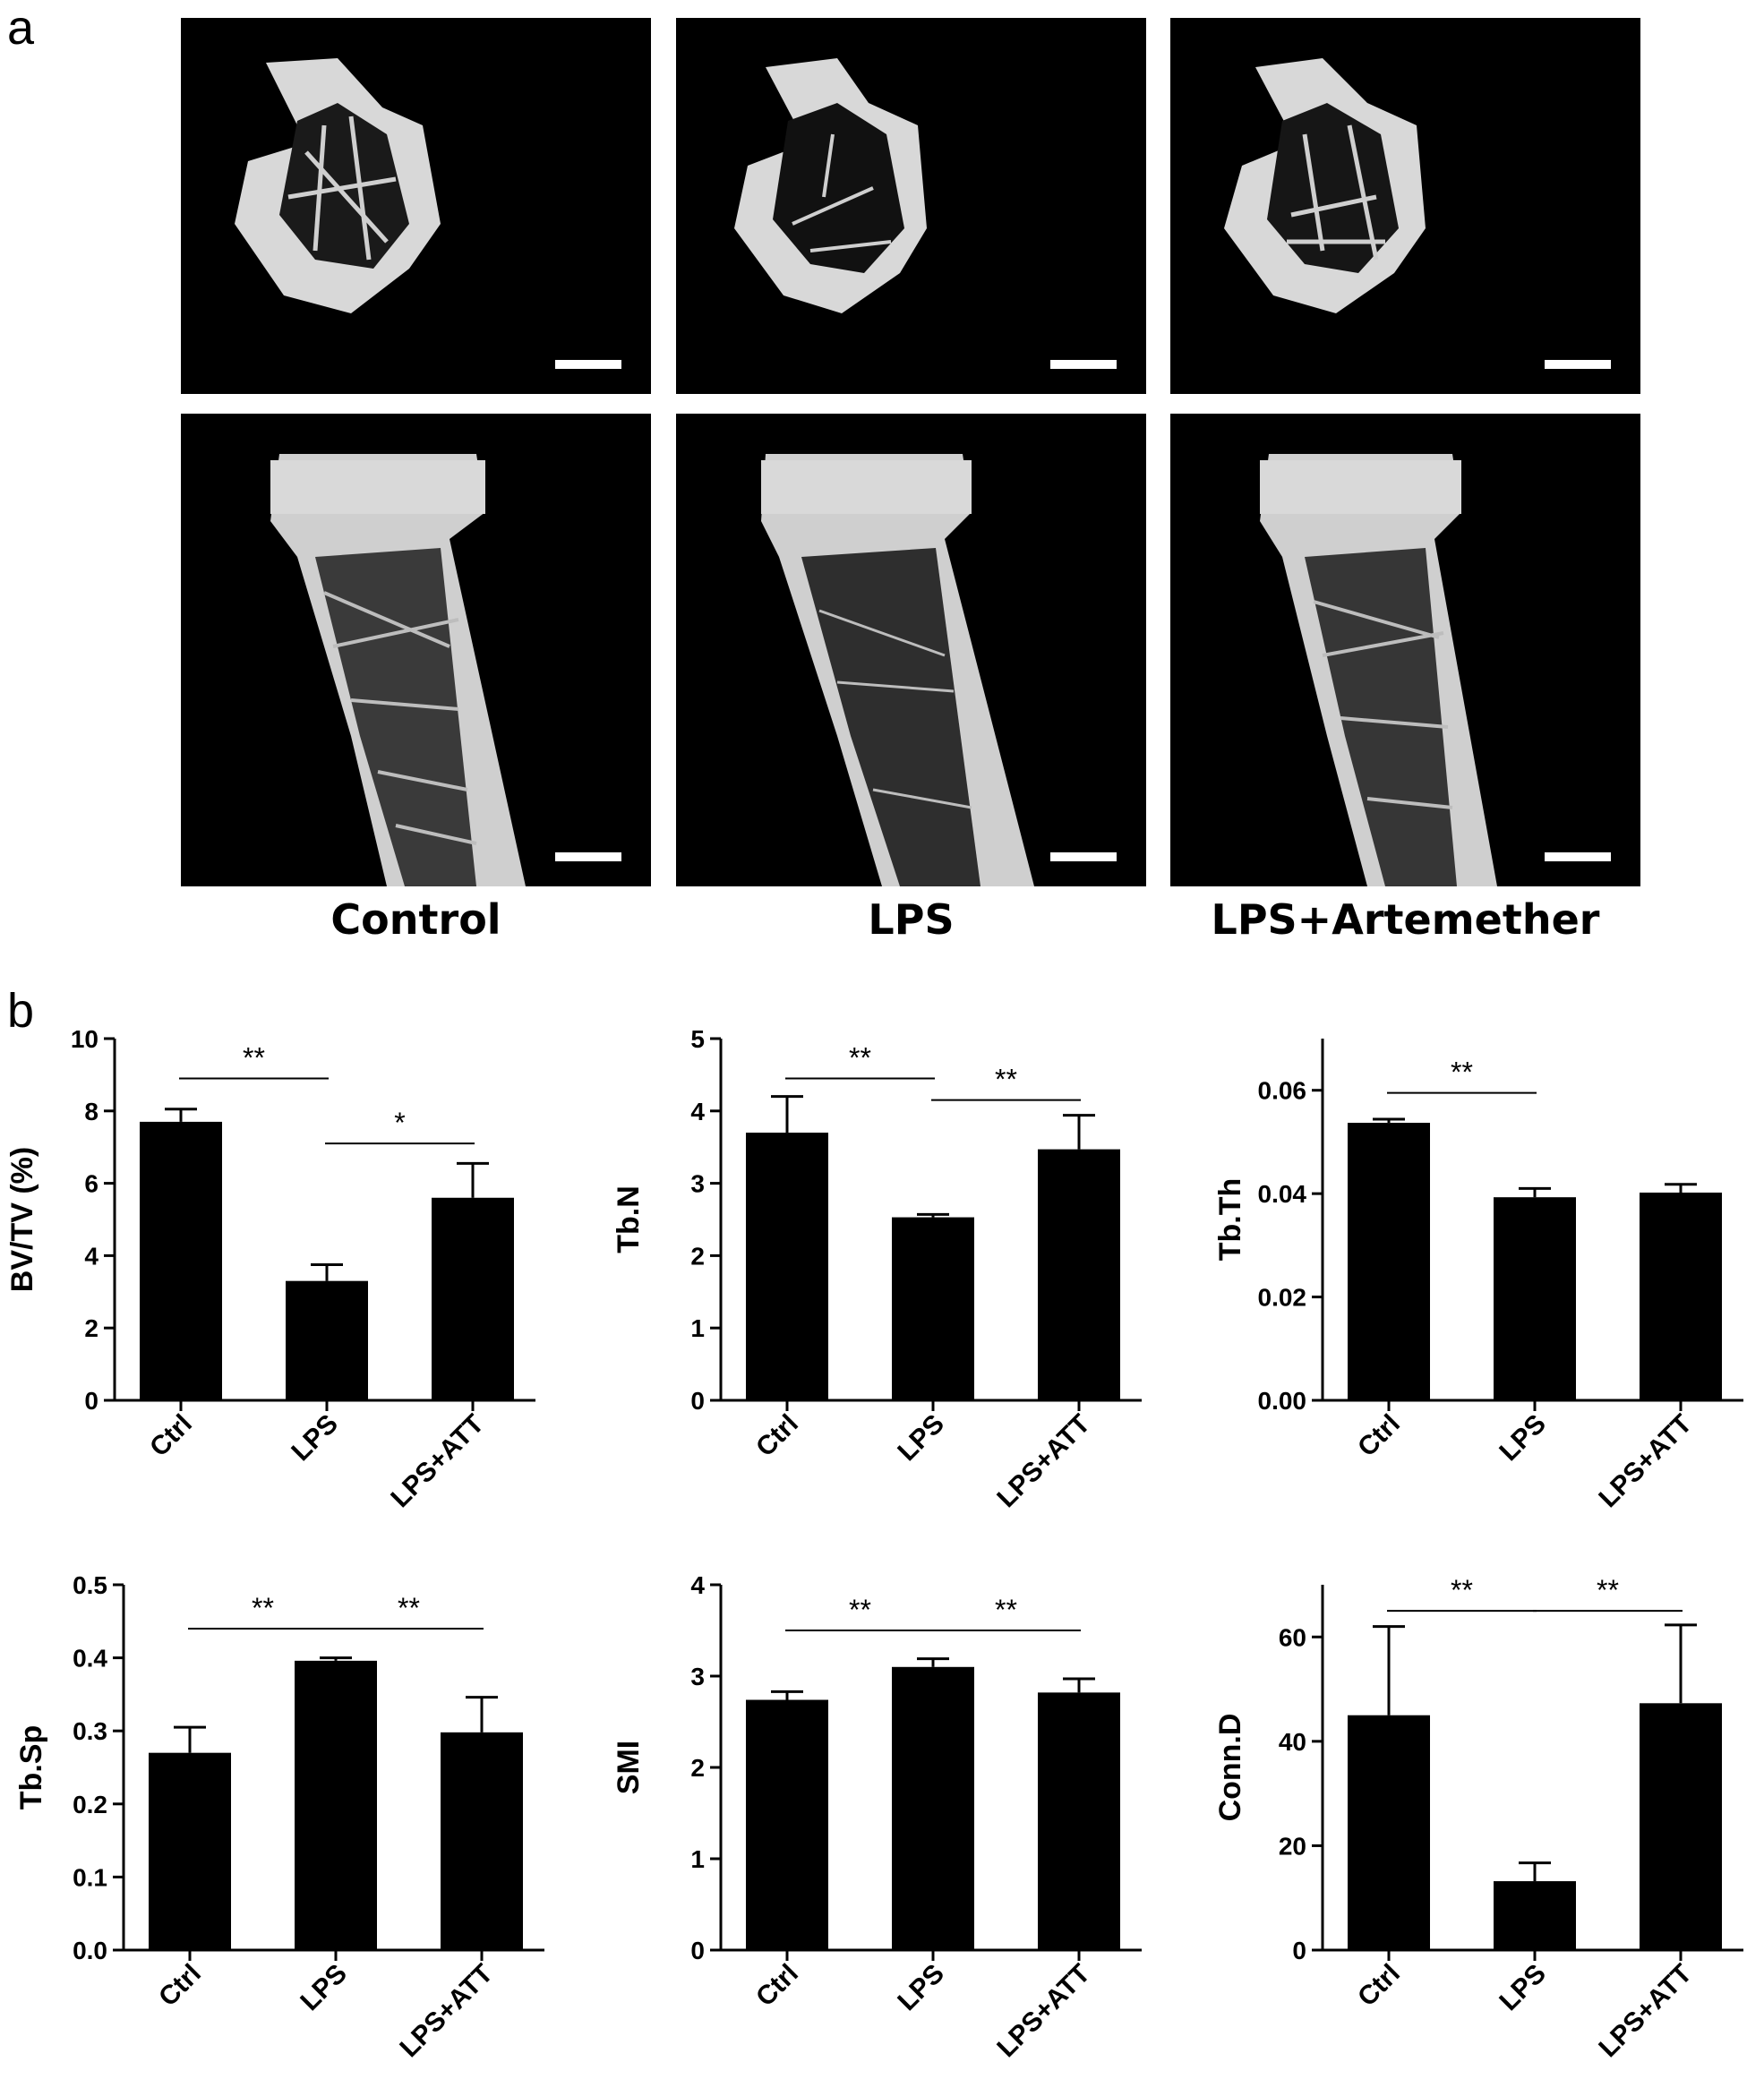 The height and width of the screenshot is (2079, 1764). What do you see at coordinates (91, 1111) in the screenshot?
I see `y-tick-label: 8` at bounding box center [91, 1111].